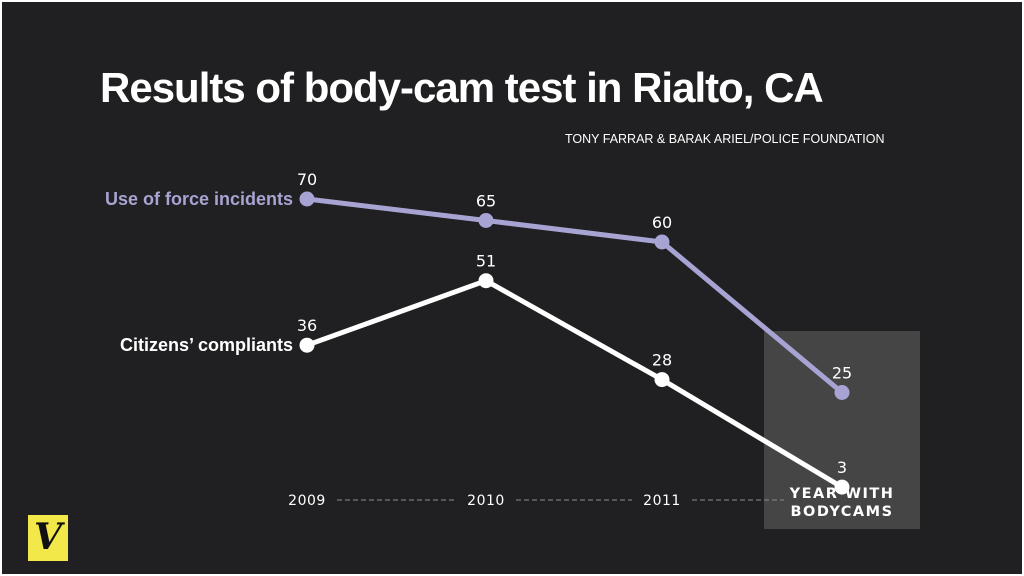 This screenshot has height=576, width=1024. Describe the element at coordinates (842, 373) in the screenshot. I see `data-label: 25` at that location.